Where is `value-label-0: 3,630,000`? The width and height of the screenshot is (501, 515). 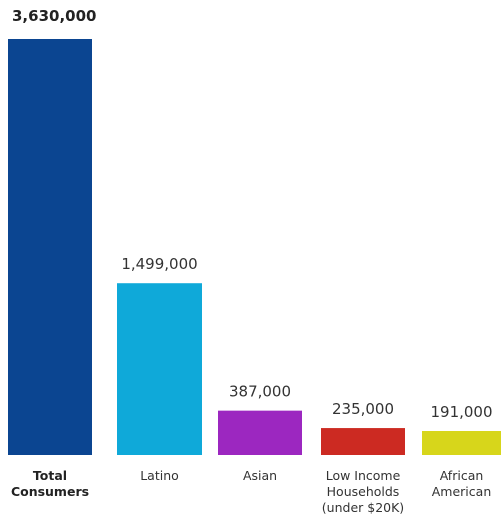 value-label-0: 3,630,000 is located at coordinates (54, 16).